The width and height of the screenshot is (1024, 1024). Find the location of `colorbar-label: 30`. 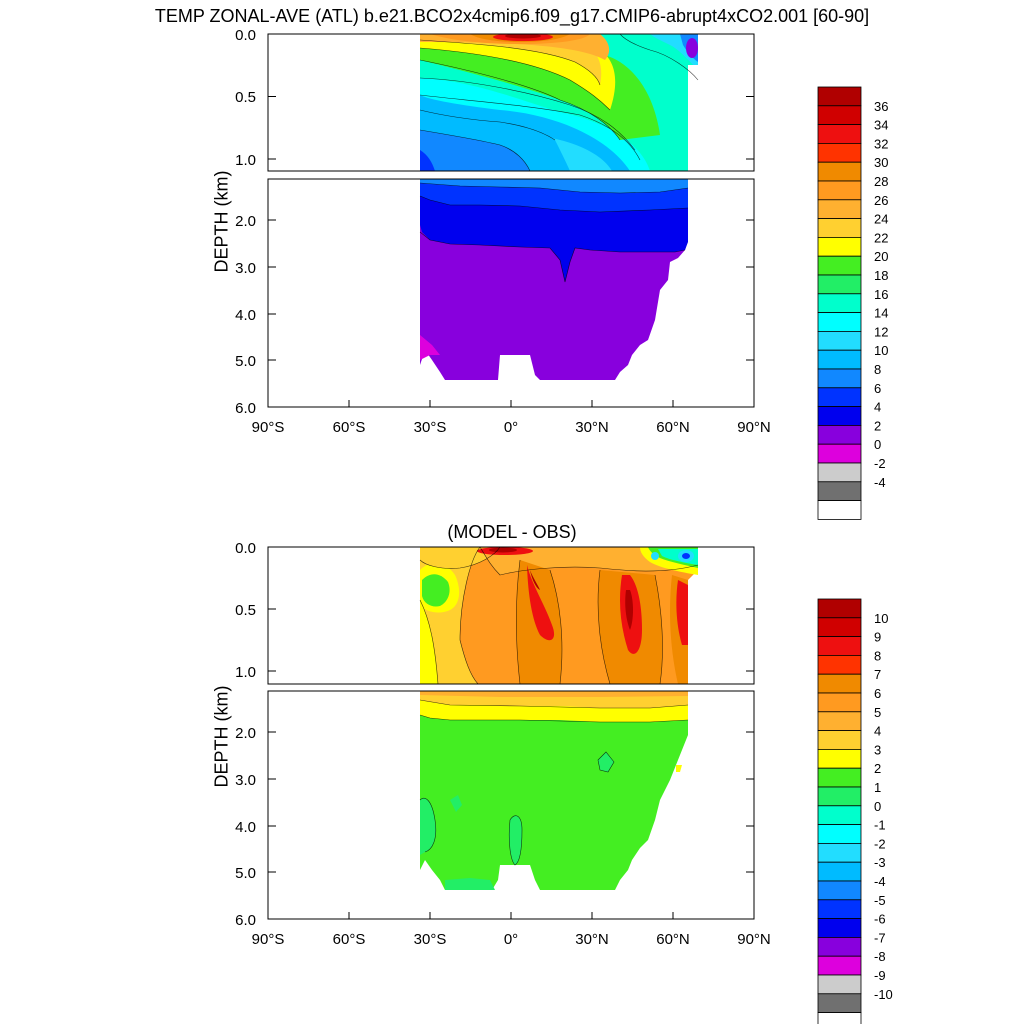

colorbar-label: 30 is located at coordinates (881, 162).